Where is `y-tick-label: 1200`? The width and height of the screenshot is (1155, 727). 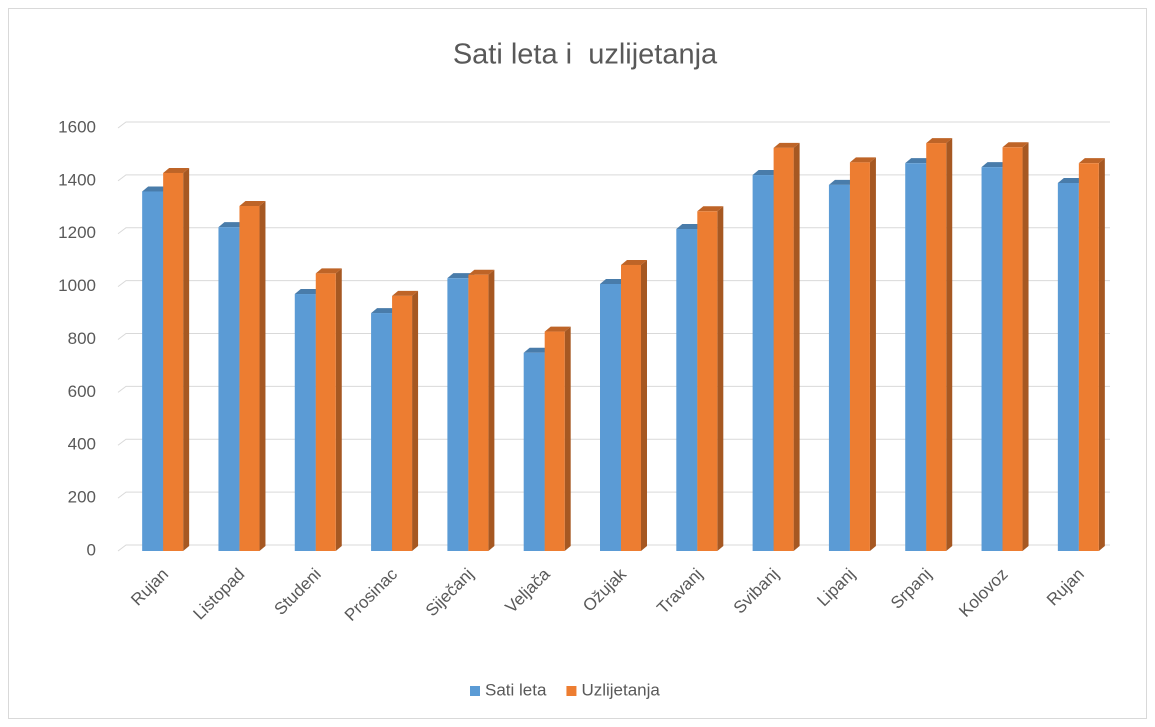 y-tick-label: 1200 is located at coordinates (77, 232).